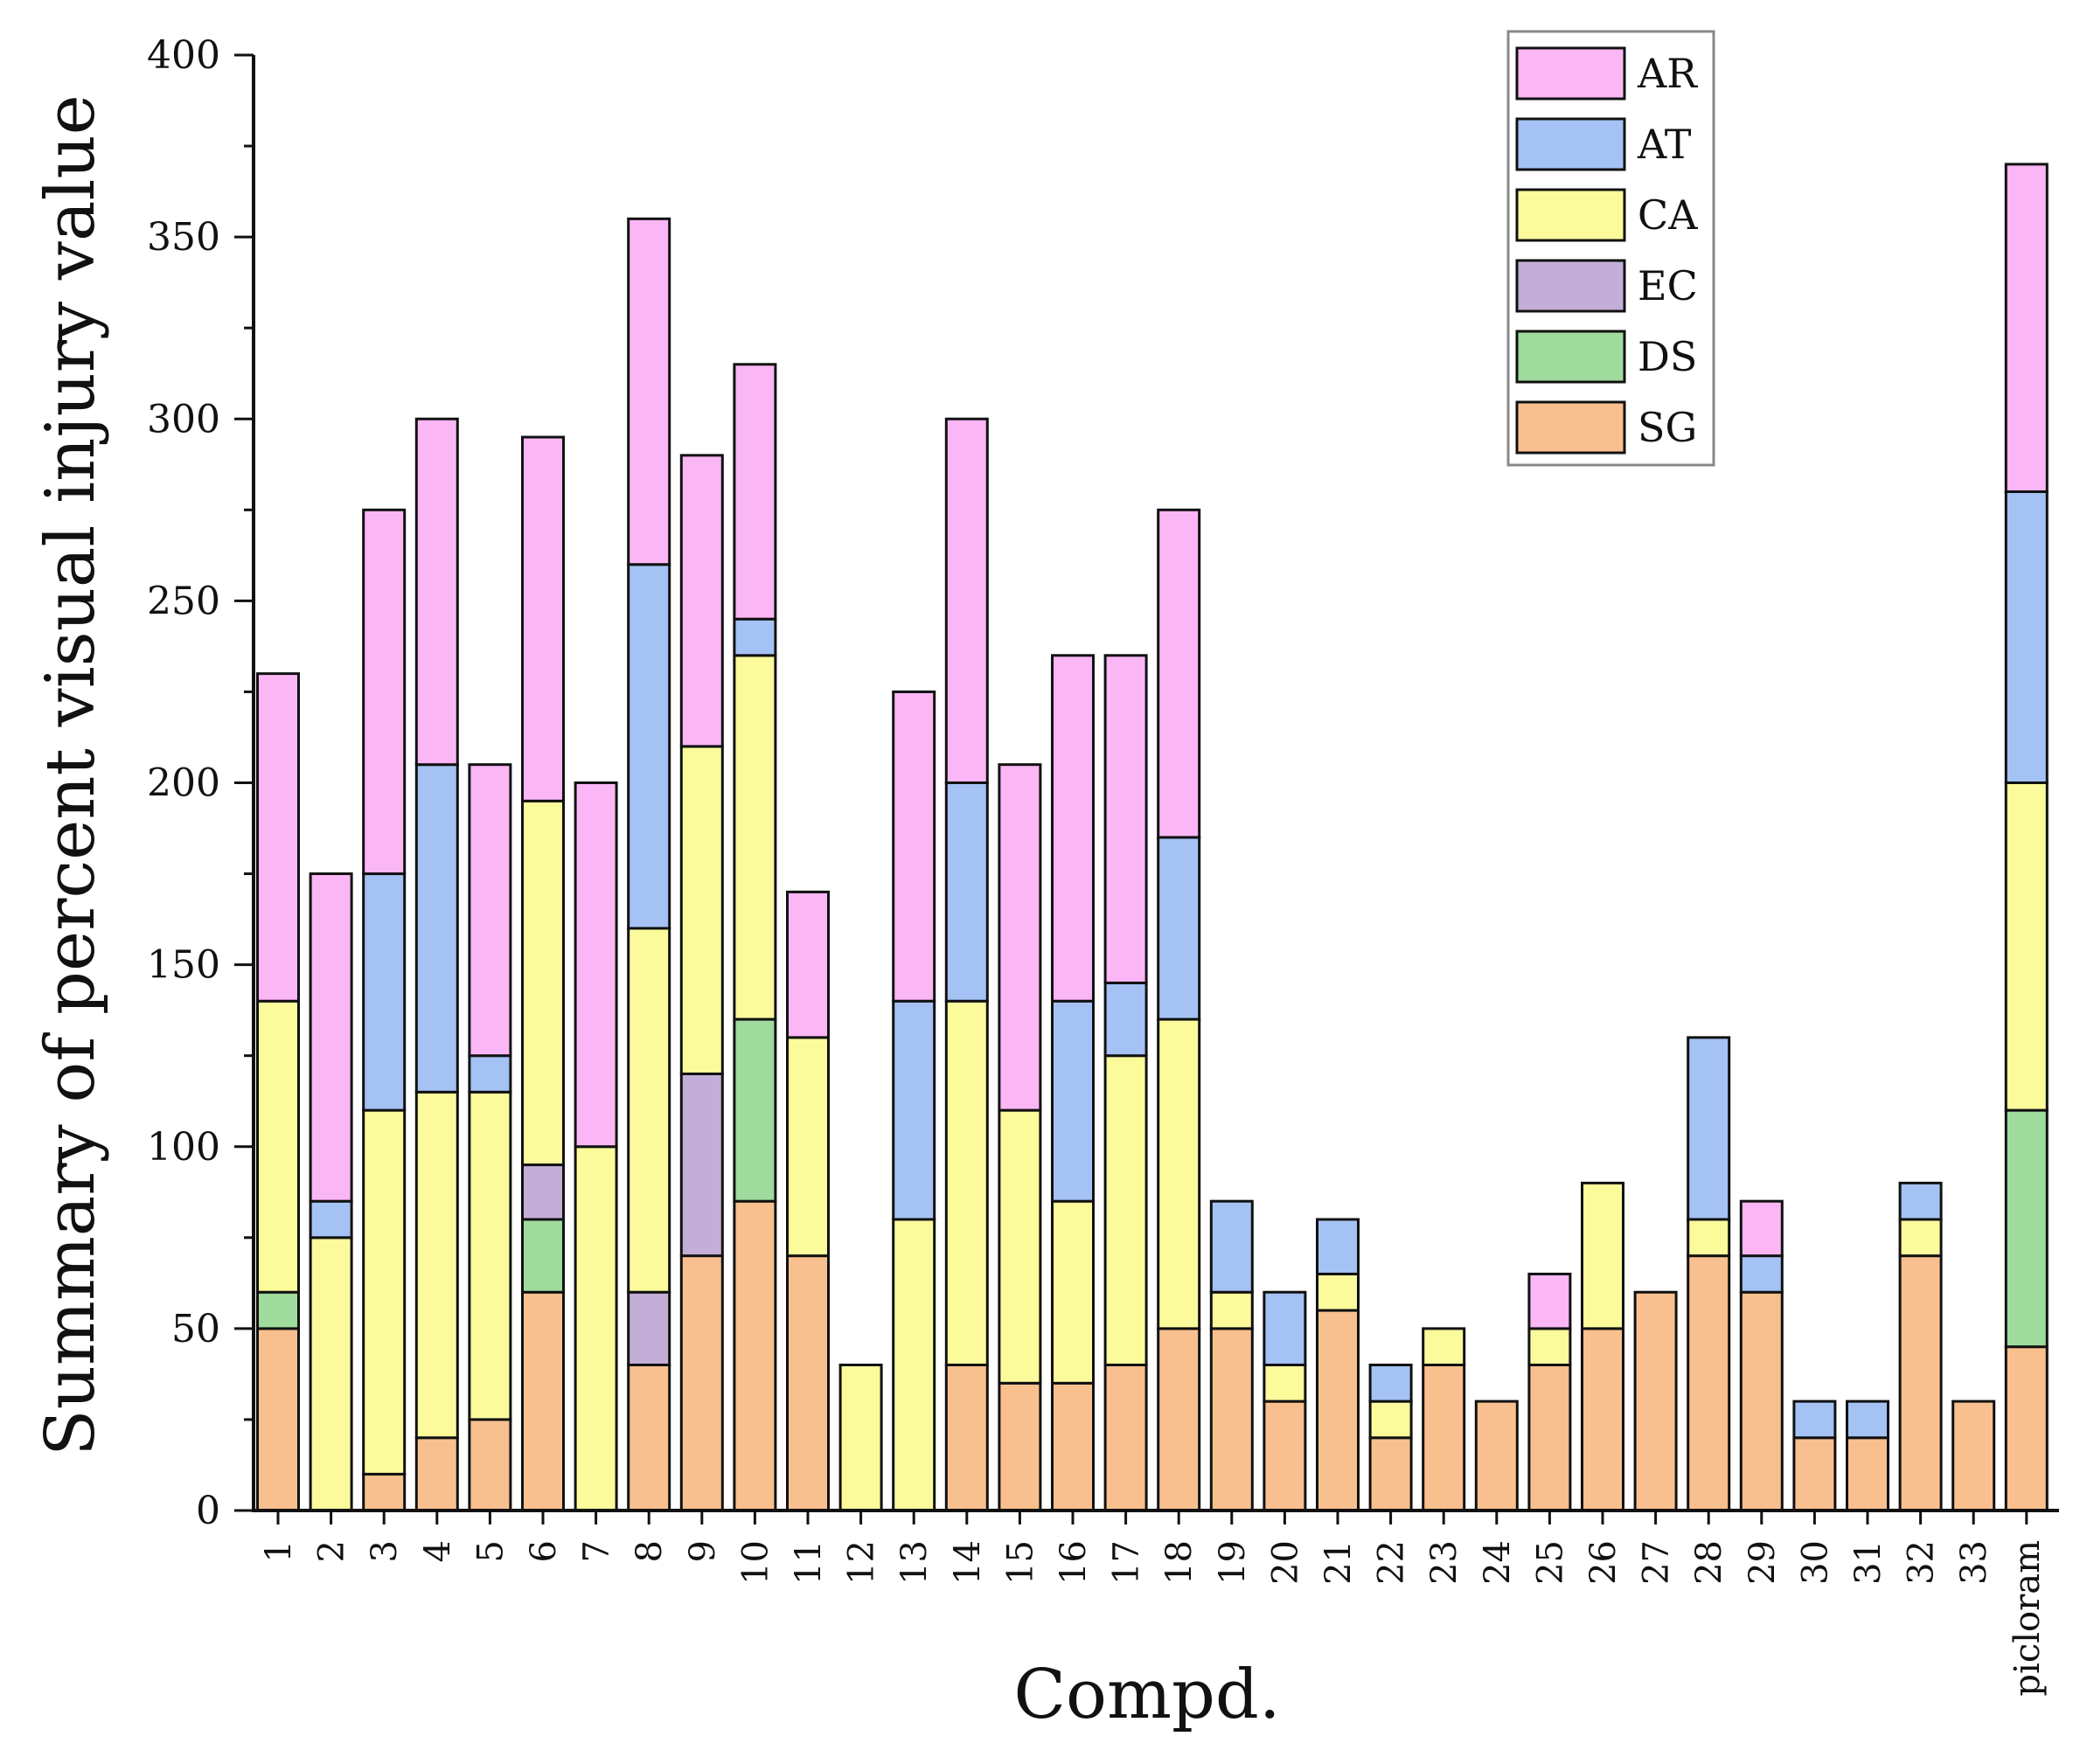 The width and height of the screenshot is (2080, 1764). I want to click on x-tick-label-17: 17, so click(1127, 1562).